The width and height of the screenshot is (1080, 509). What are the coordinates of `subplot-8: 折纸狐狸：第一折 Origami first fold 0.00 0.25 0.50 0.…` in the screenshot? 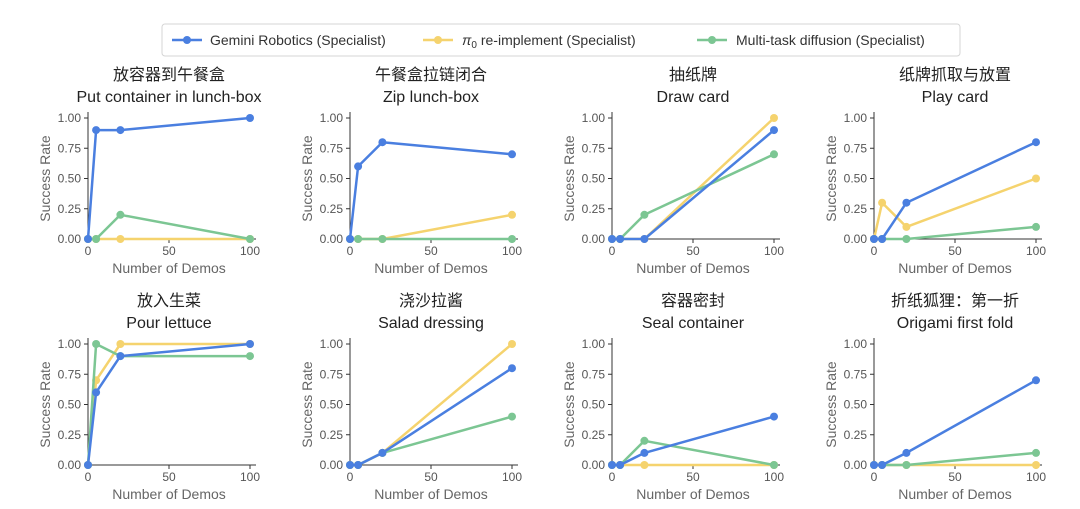 It's located at (934, 396).